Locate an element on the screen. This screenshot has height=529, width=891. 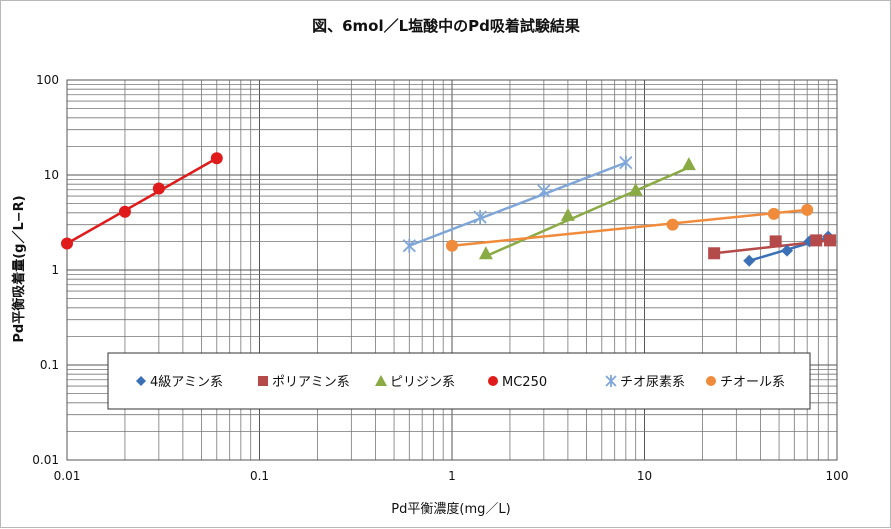
legend-item-0: 4級アミン系 is located at coordinates (179, 382).